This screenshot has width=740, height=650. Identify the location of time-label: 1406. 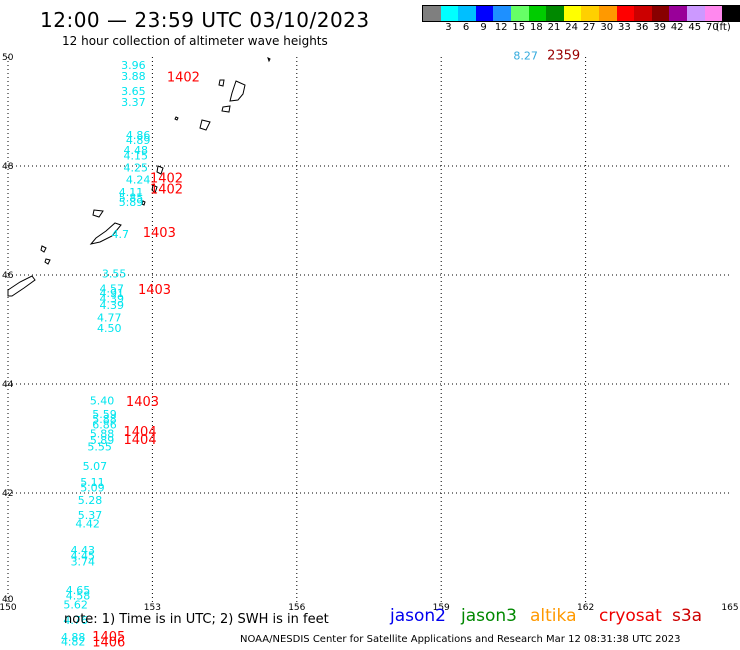
(108, 643).